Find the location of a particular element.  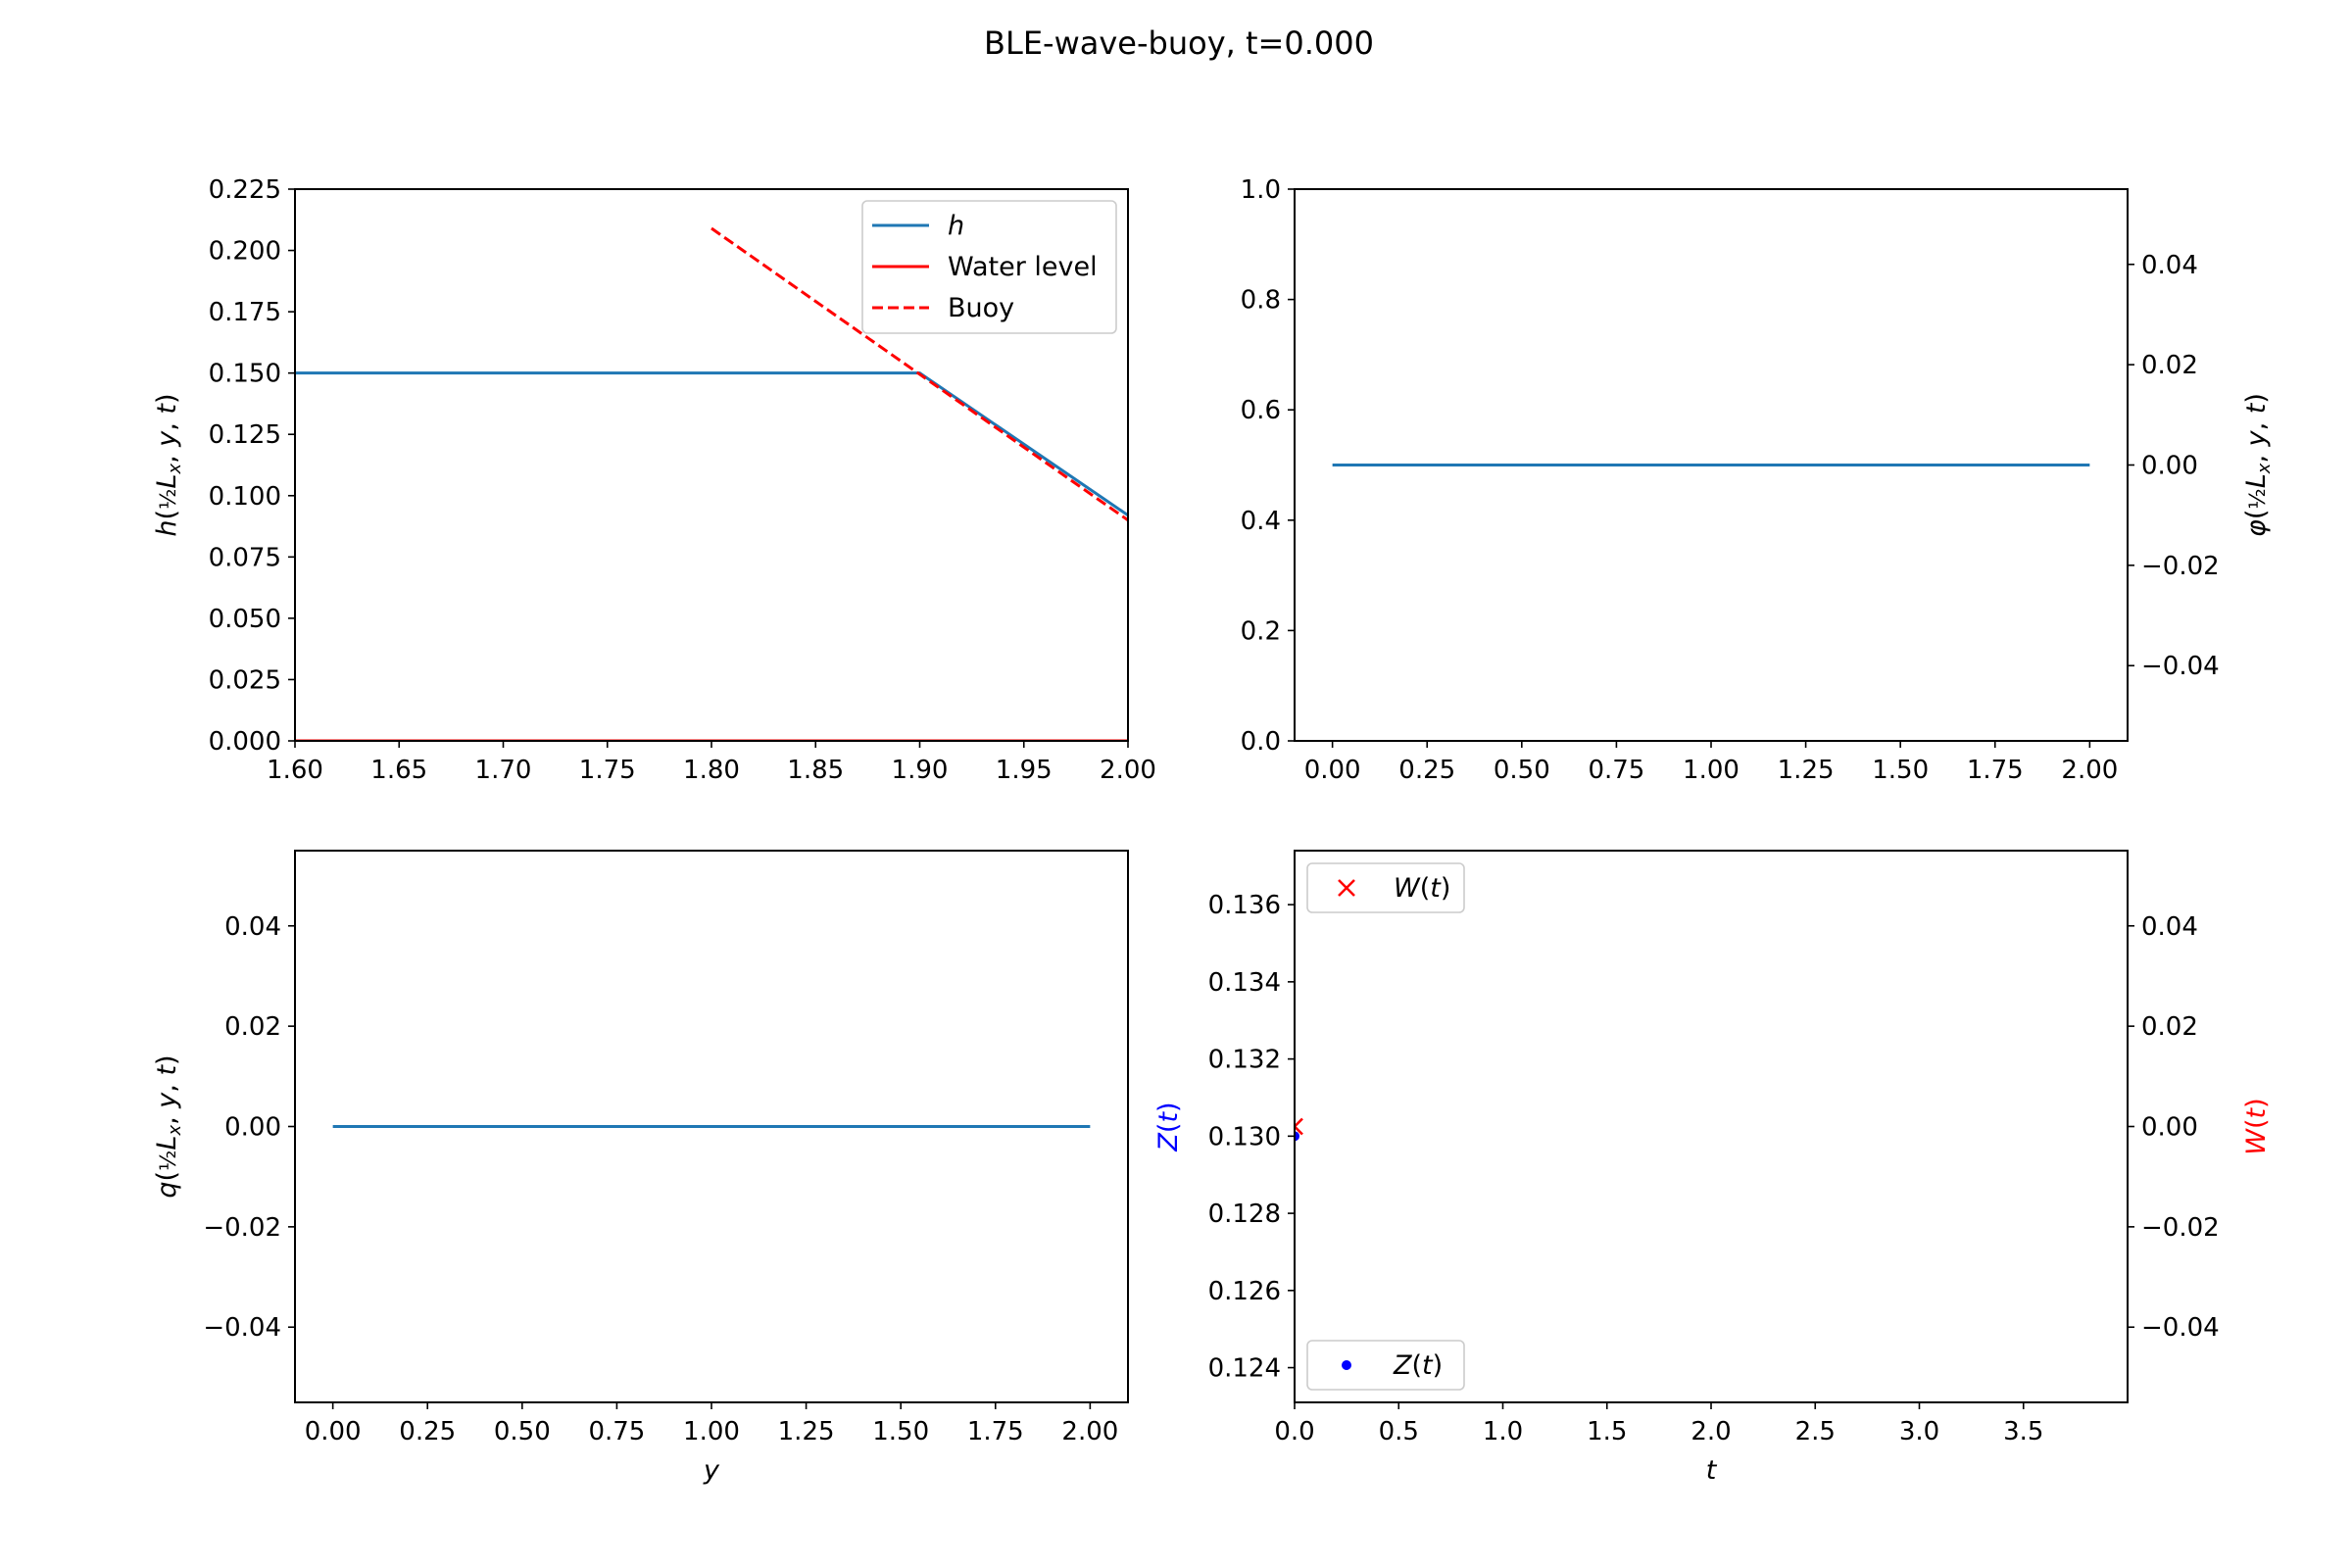

y-tick-label: 0.136 is located at coordinates (1244, 905).